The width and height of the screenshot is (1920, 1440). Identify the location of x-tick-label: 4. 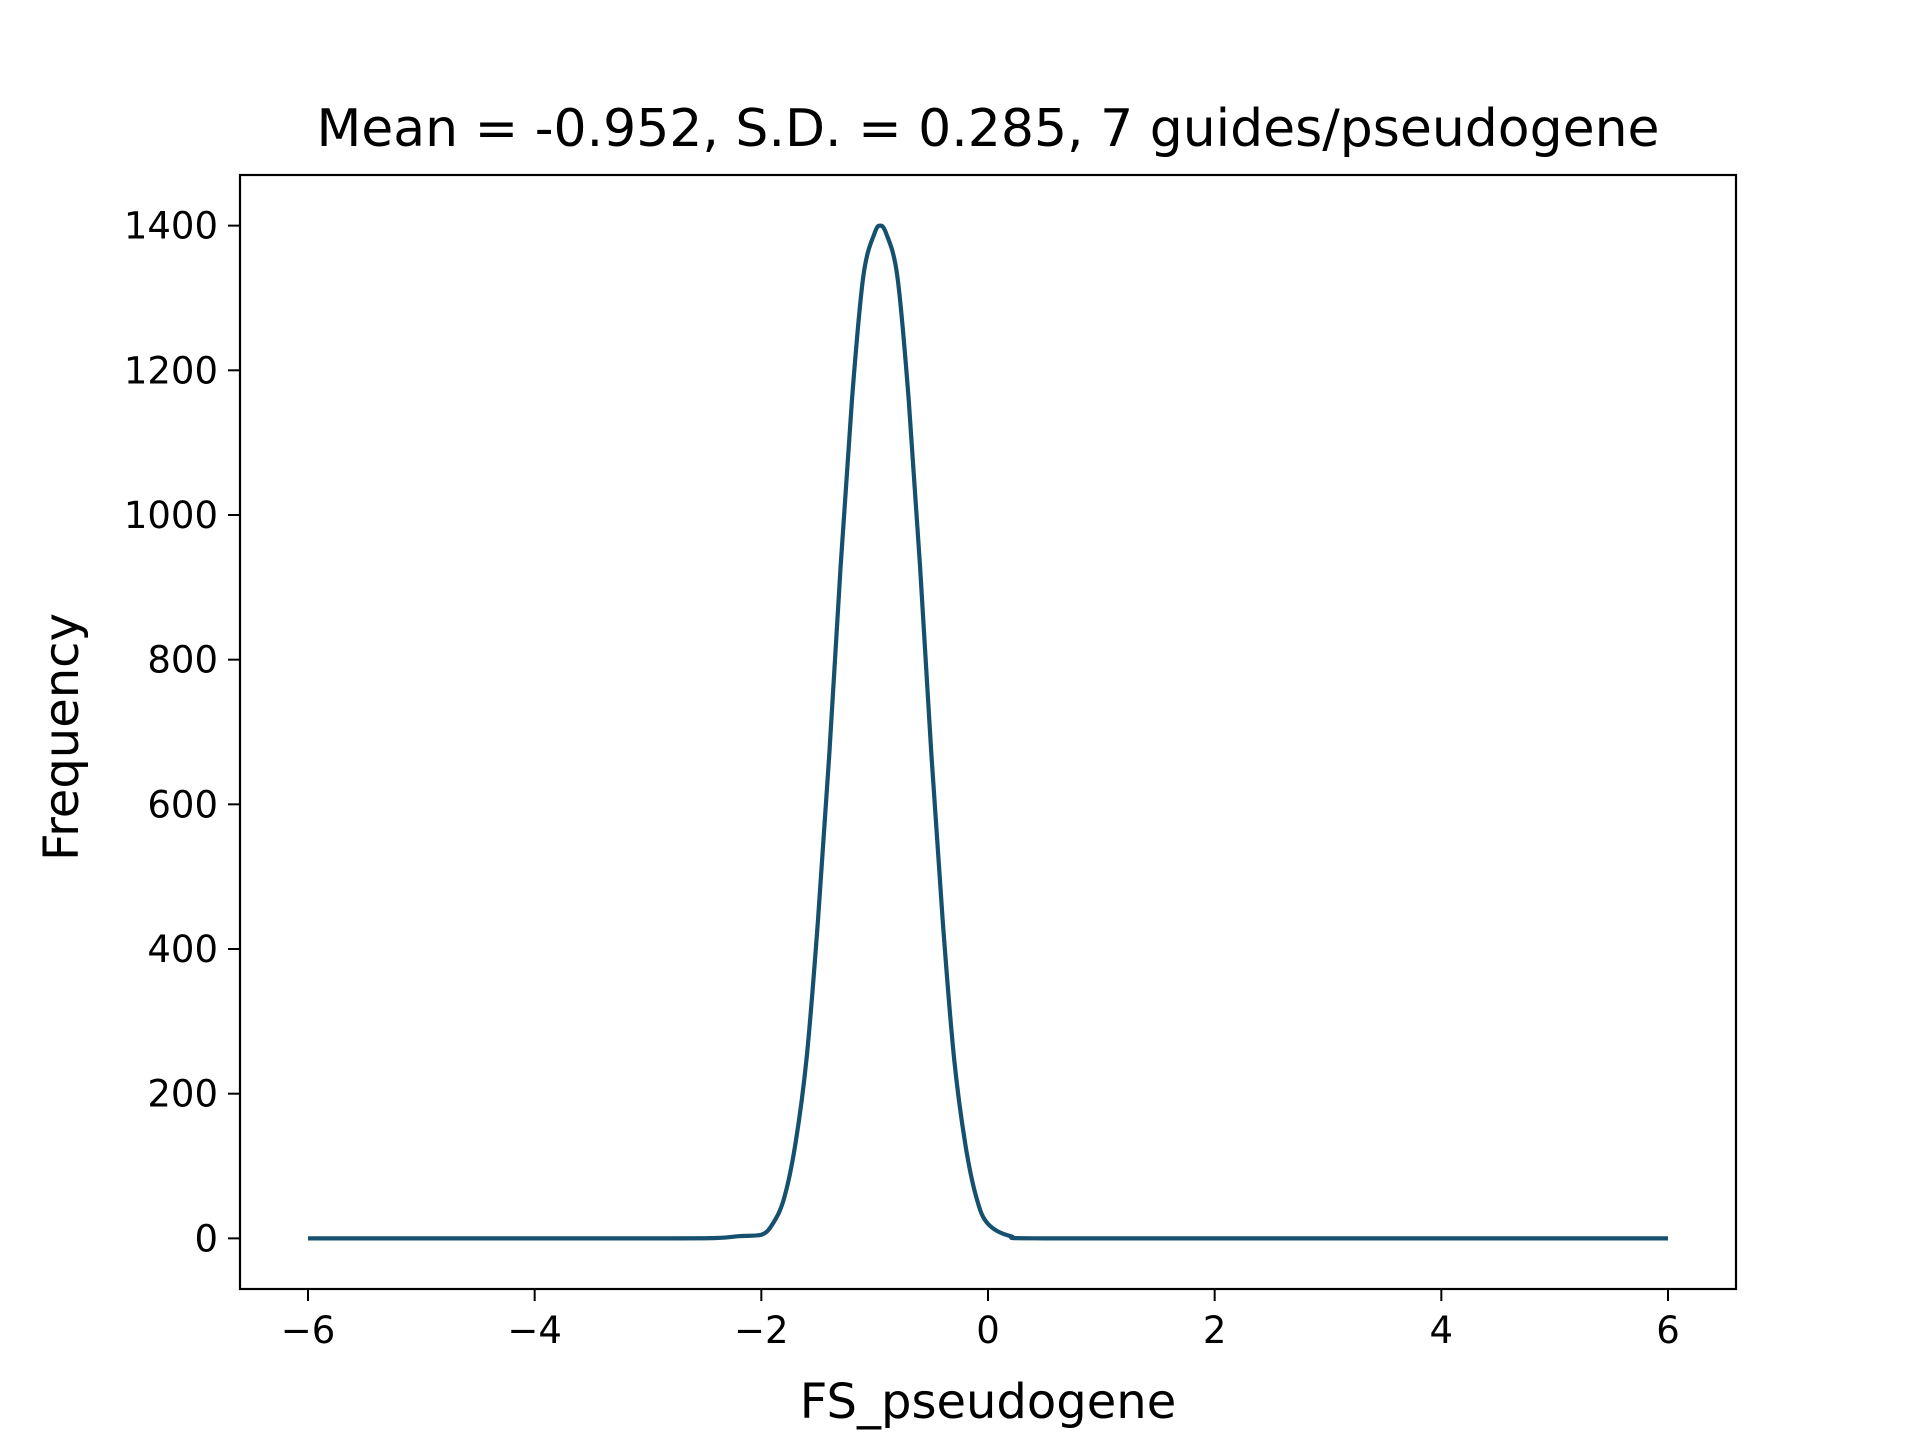
(1442, 1330).